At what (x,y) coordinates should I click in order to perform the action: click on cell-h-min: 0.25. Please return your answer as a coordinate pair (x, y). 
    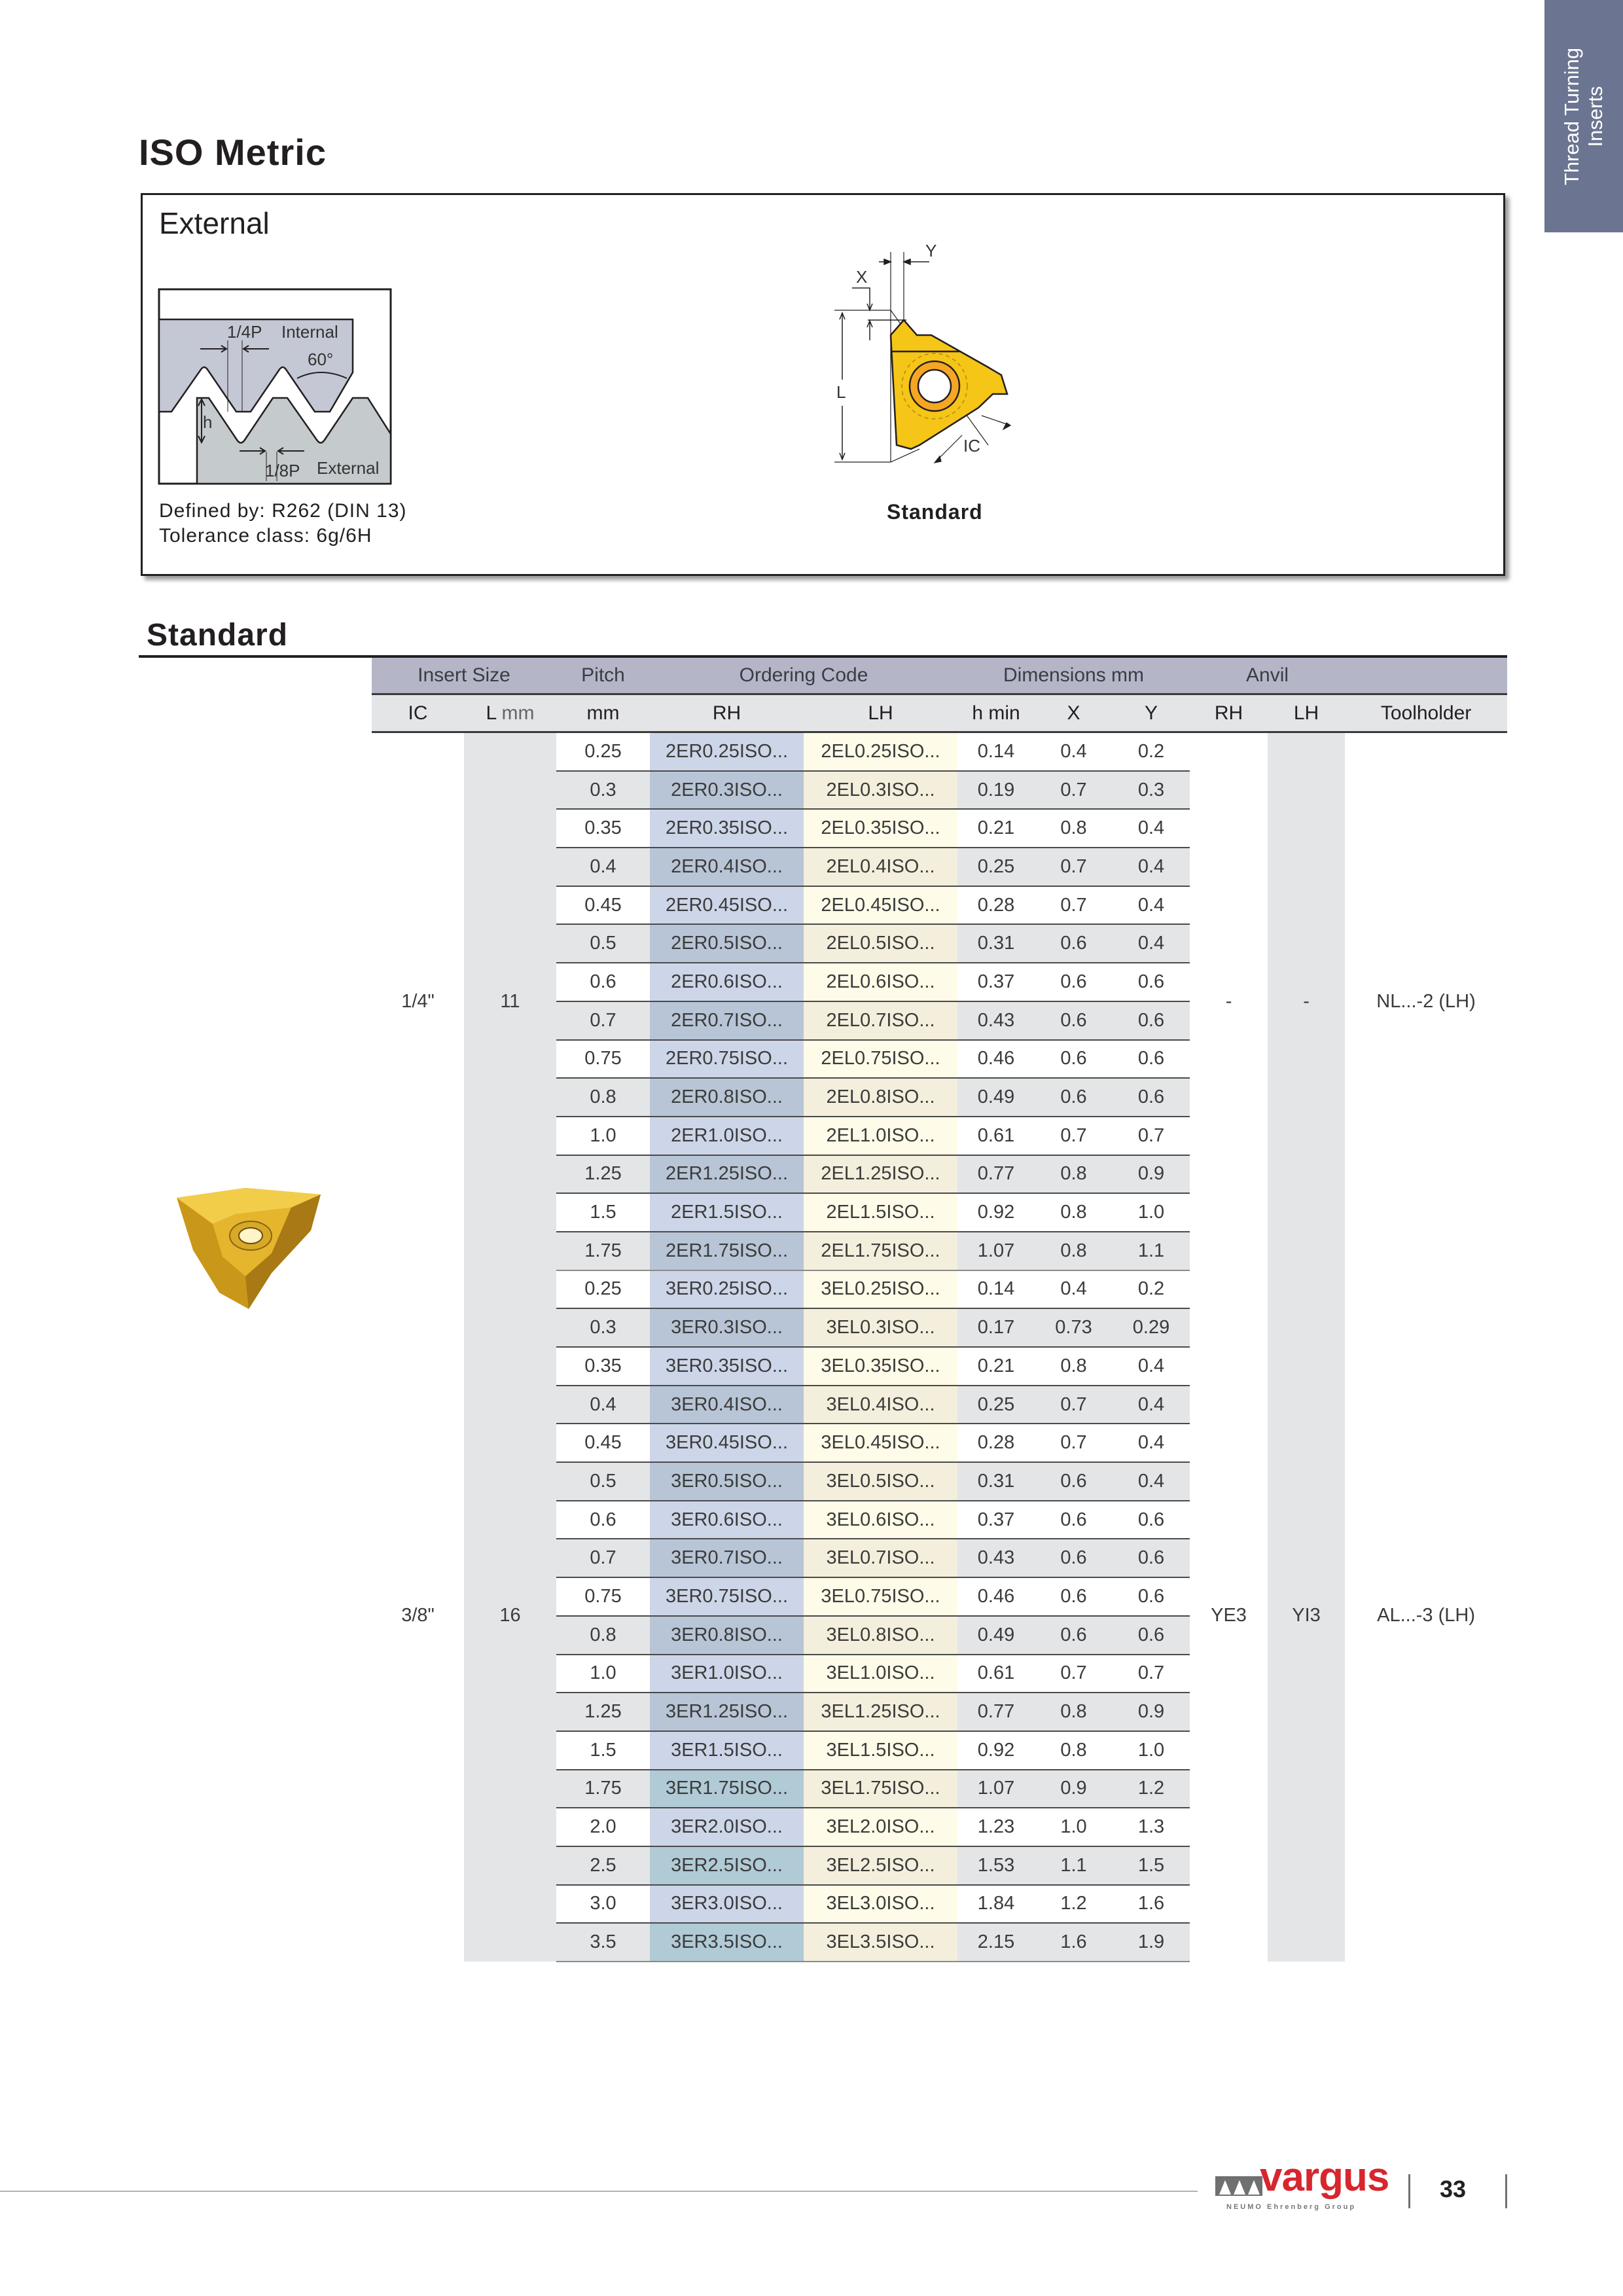
    Looking at the image, I should click on (996, 1405).